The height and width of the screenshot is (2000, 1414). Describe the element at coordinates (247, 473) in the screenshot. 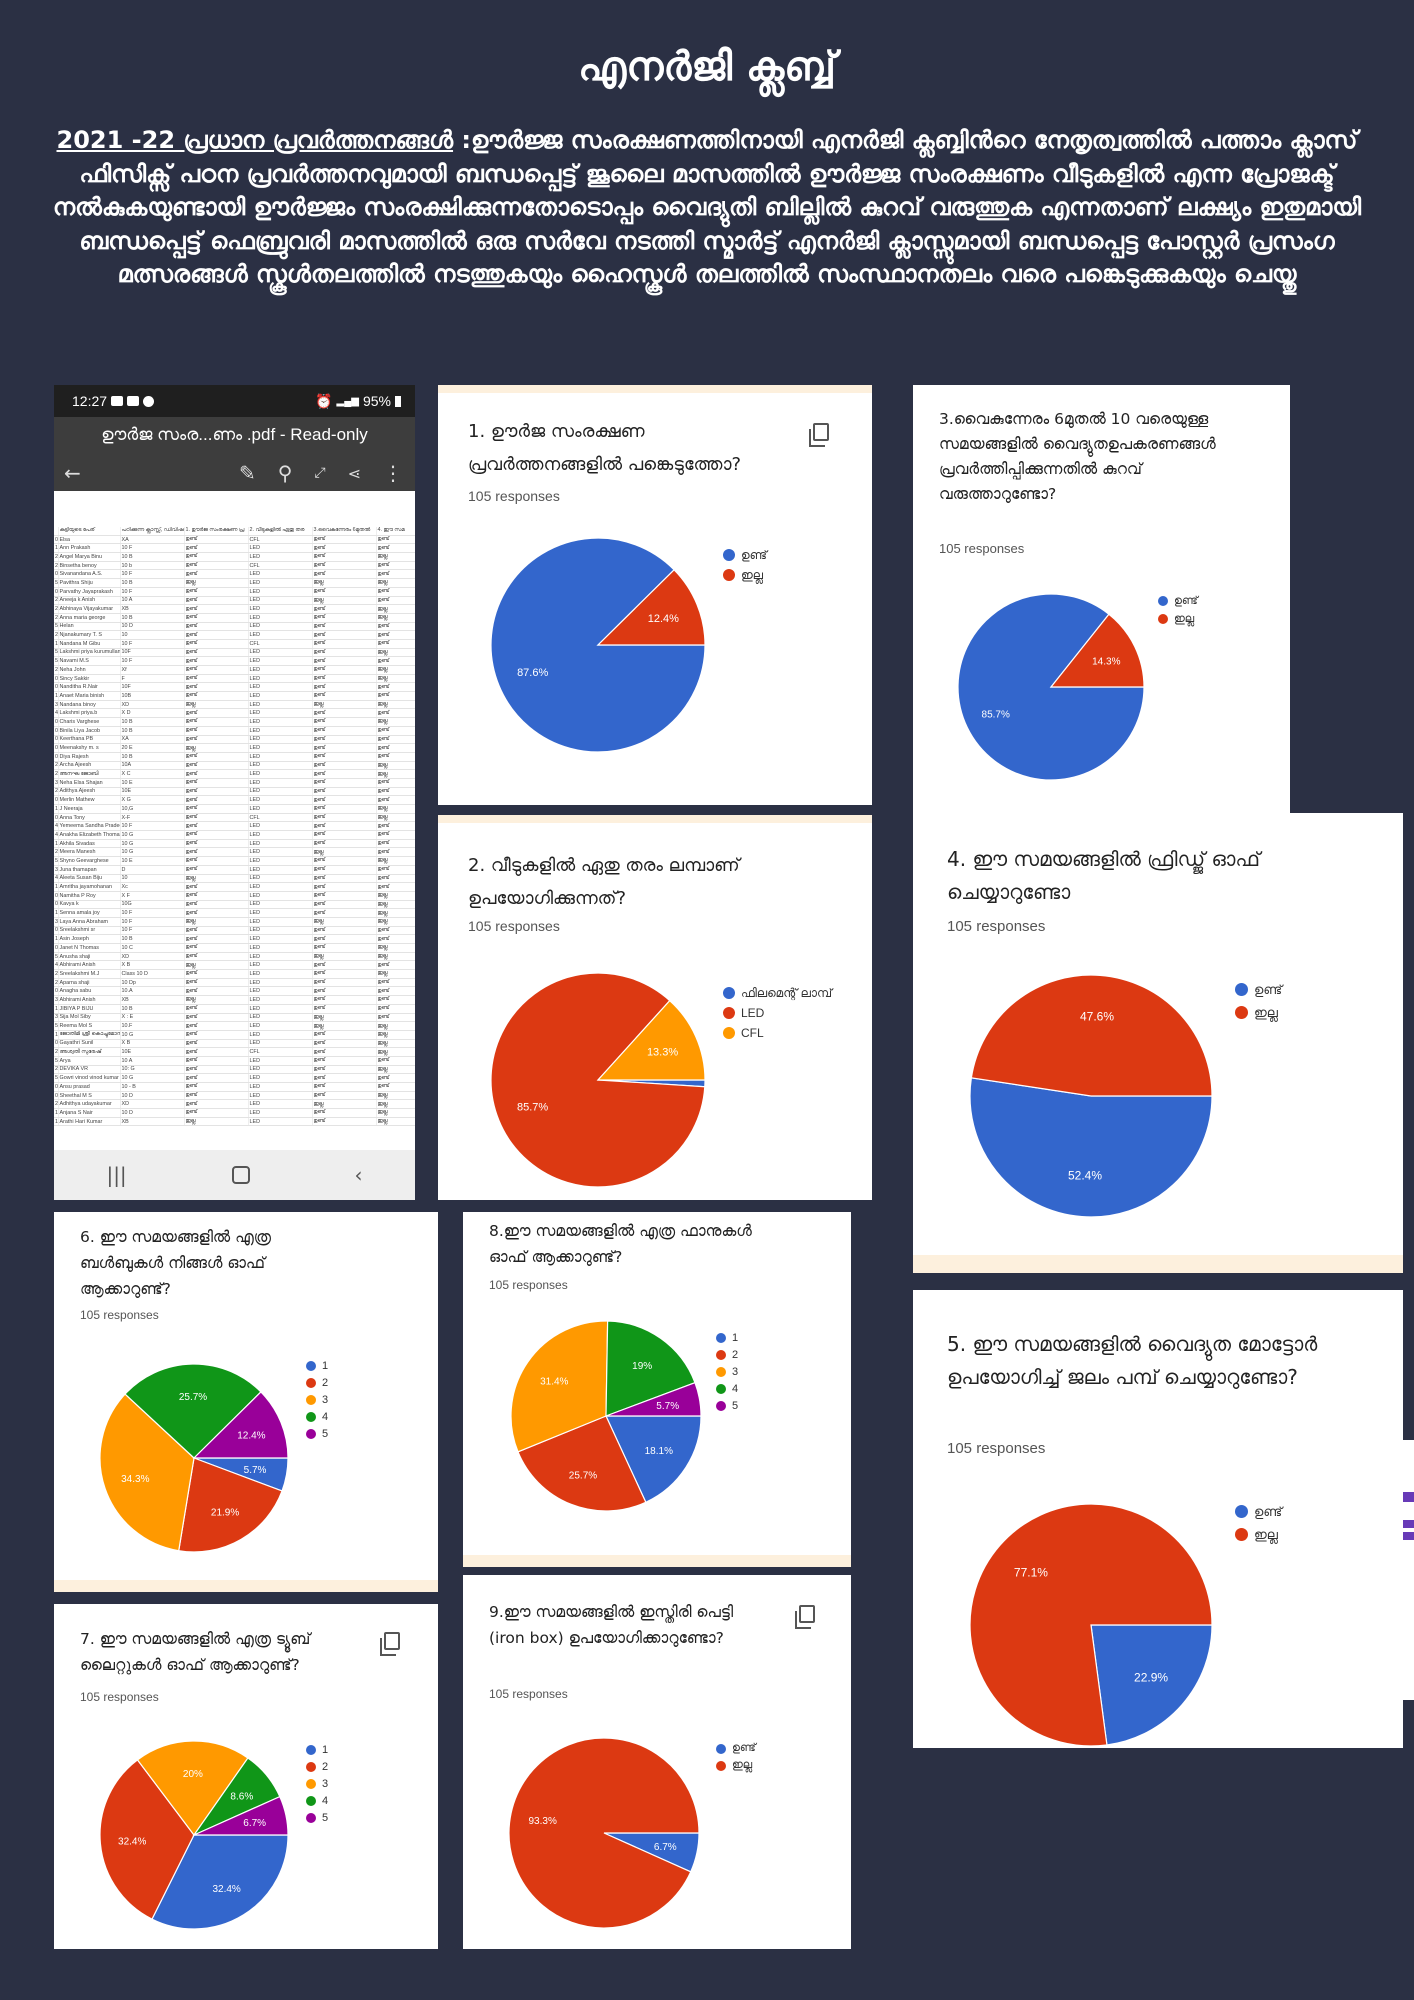

I see `edit-icon: ✎` at that location.